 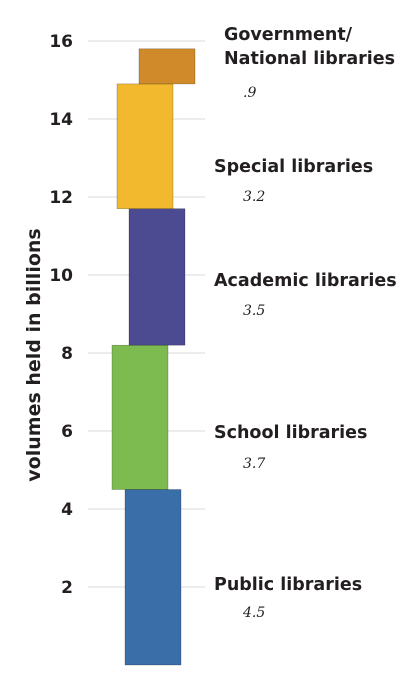 I want to click on y-tick-label: 12, so click(x=61, y=198).